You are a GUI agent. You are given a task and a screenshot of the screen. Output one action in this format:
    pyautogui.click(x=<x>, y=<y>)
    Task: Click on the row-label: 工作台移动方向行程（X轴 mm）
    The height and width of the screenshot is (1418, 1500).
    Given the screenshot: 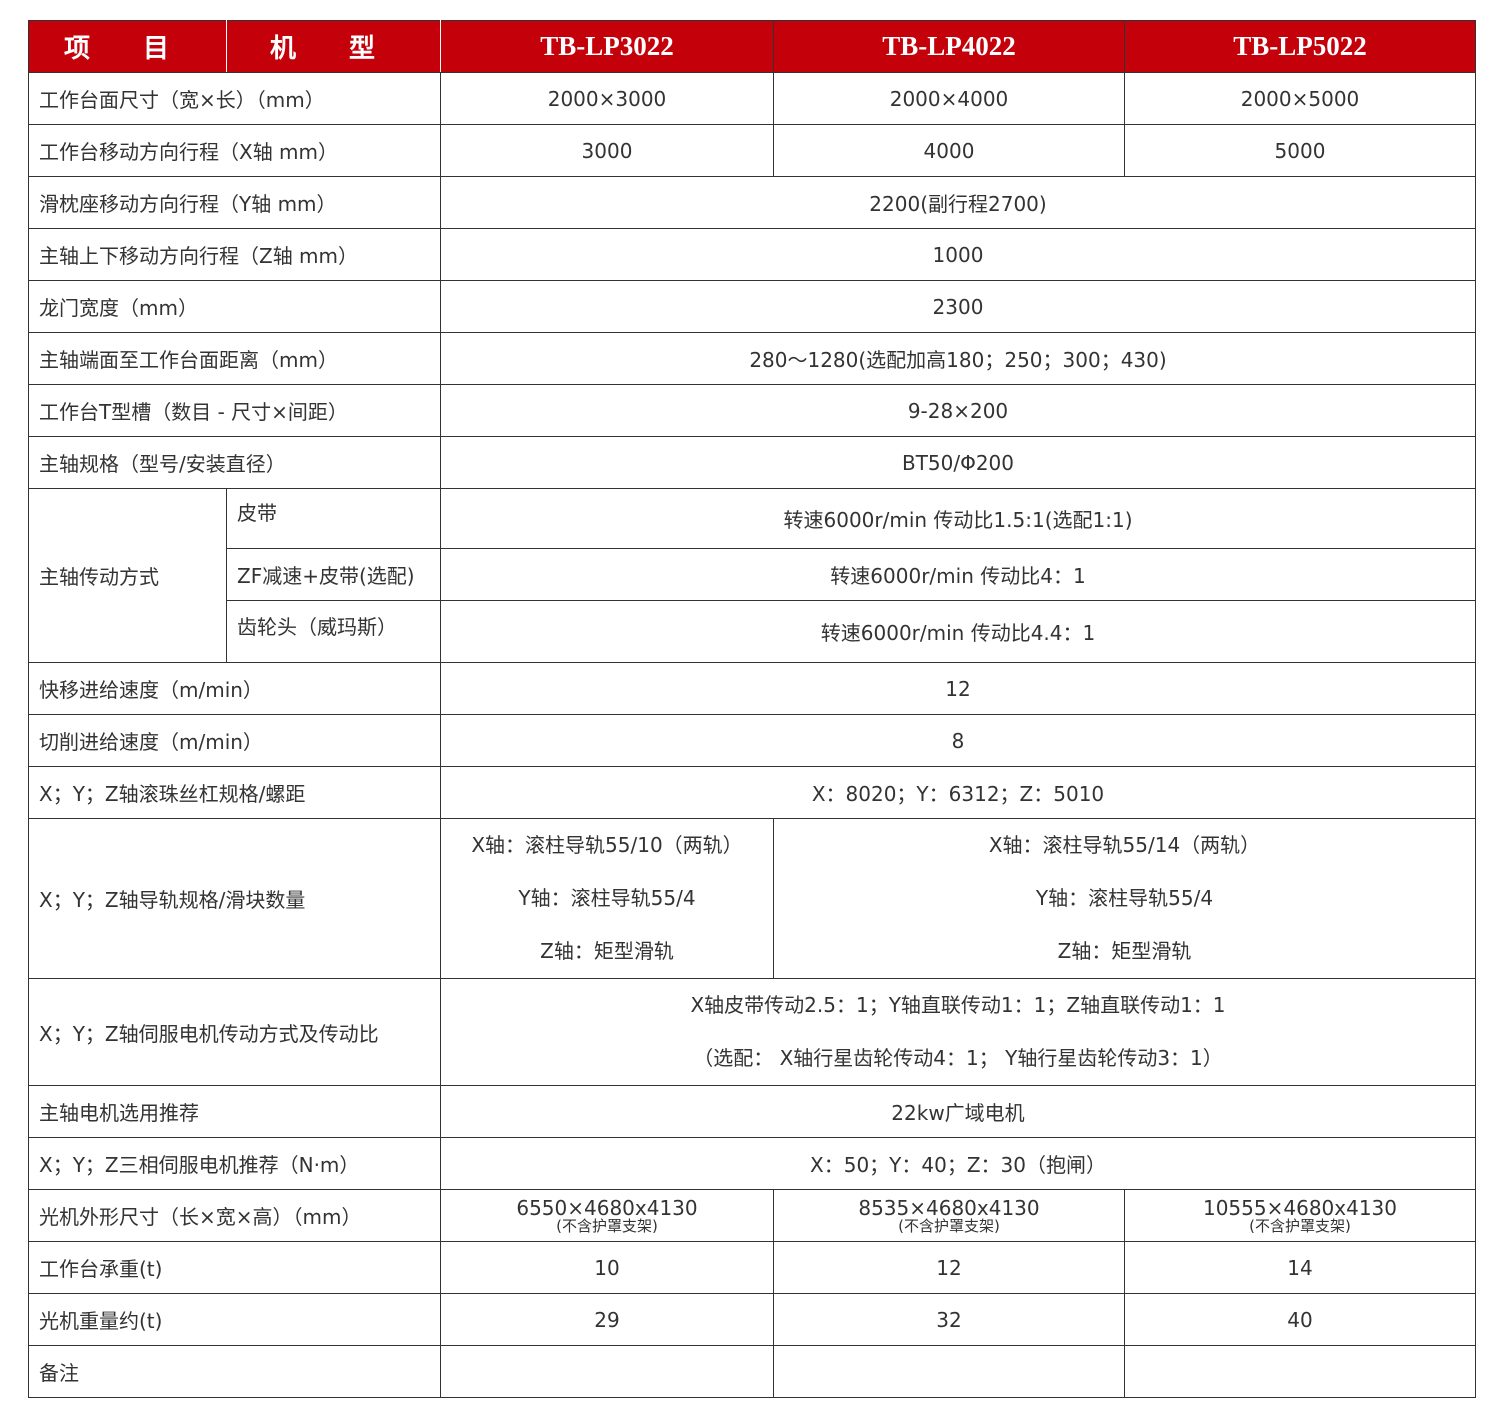 What is the action you would take?
    pyautogui.click(x=234, y=150)
    